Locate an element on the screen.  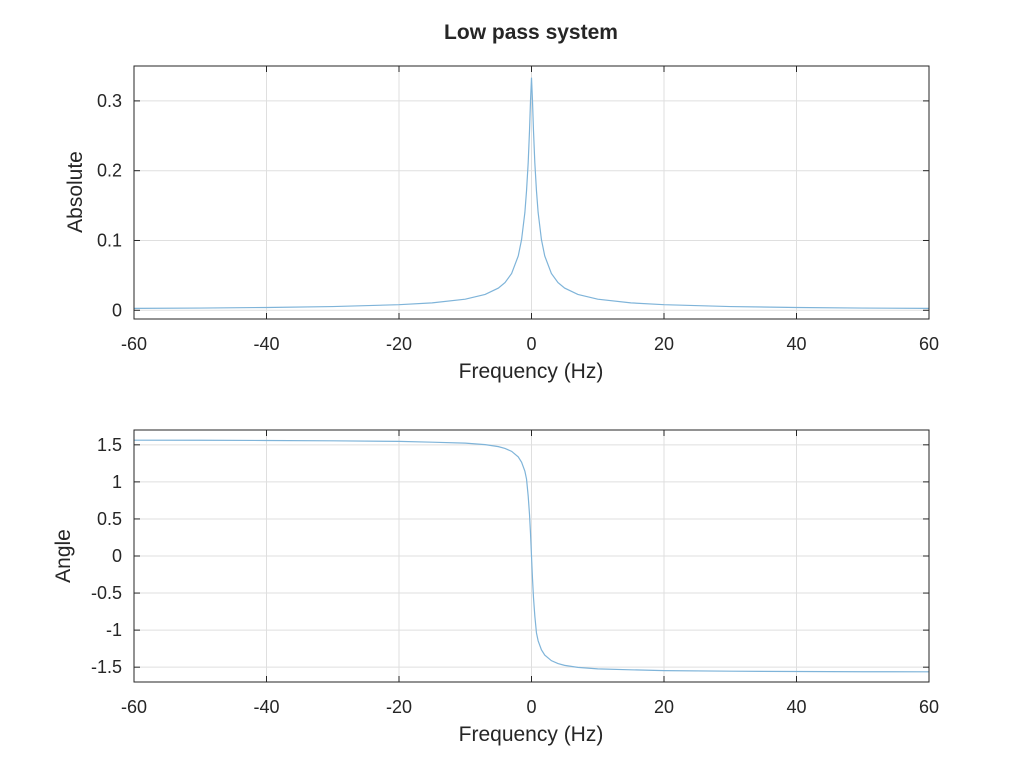
phase-xtick-label: -20 is located at coordinates (399, 707).